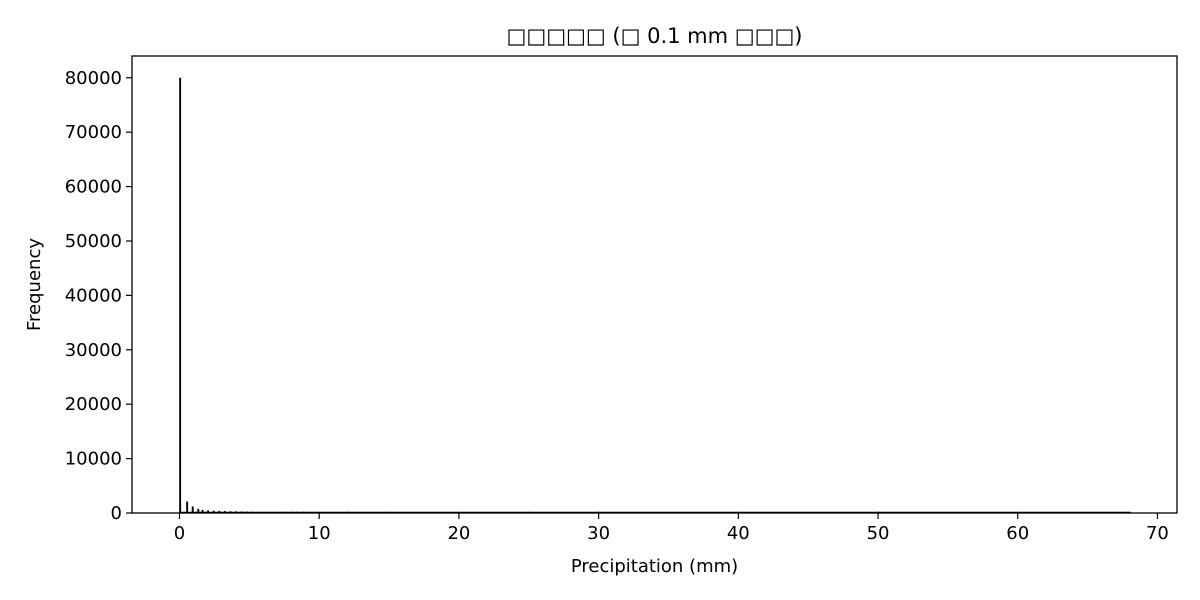 The width and height of the screenshot is (1200, 600). I want to click on x-tick-label: 60, so click(1017, 533).